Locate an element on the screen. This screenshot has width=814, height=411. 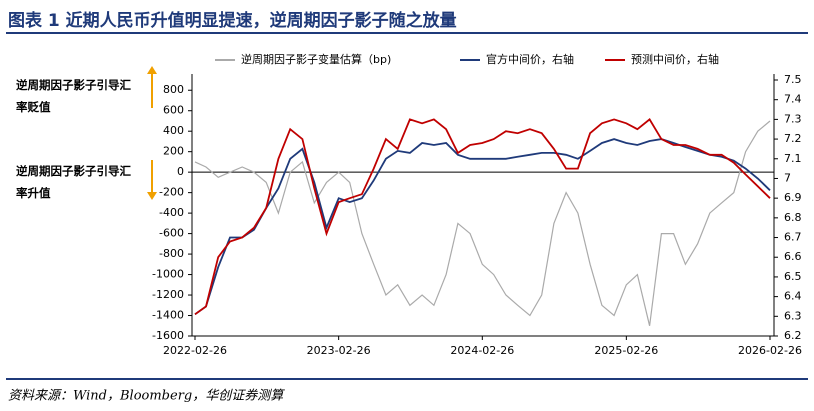
legend-label: 预测中间价，右轴 is located at coordinates (675, 59).